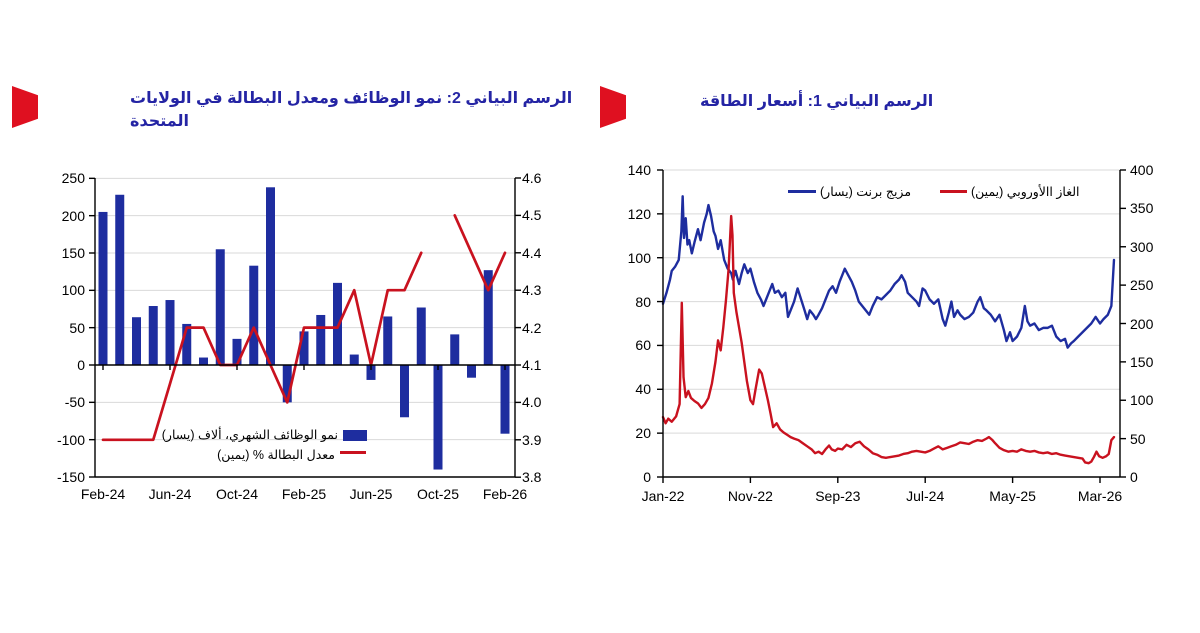  I want to click on jobs-right-axis-tick: 4.1, so click(532, 365).